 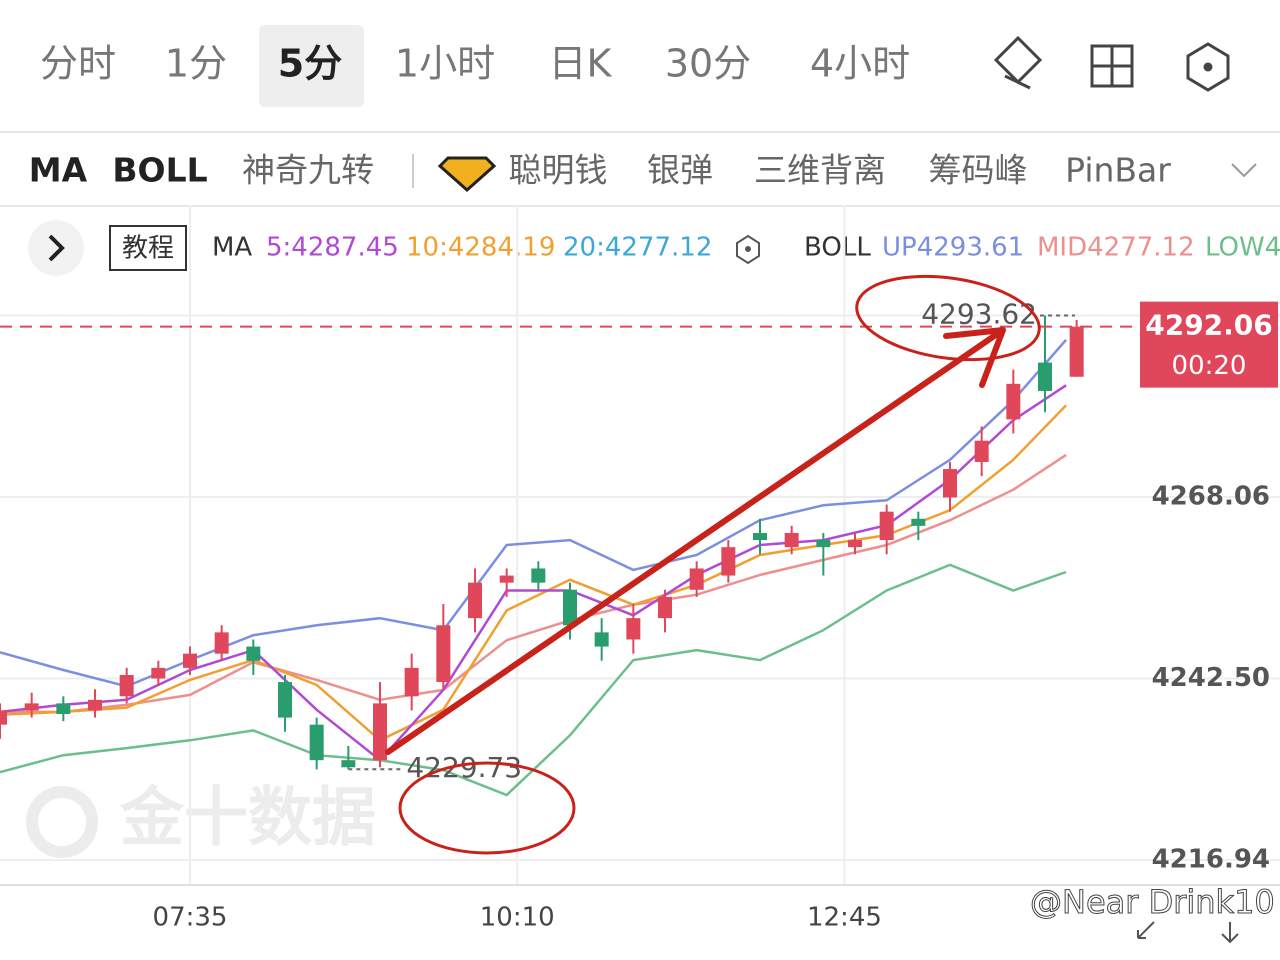 I want to click on expand-button, so click(x=56, y=248).